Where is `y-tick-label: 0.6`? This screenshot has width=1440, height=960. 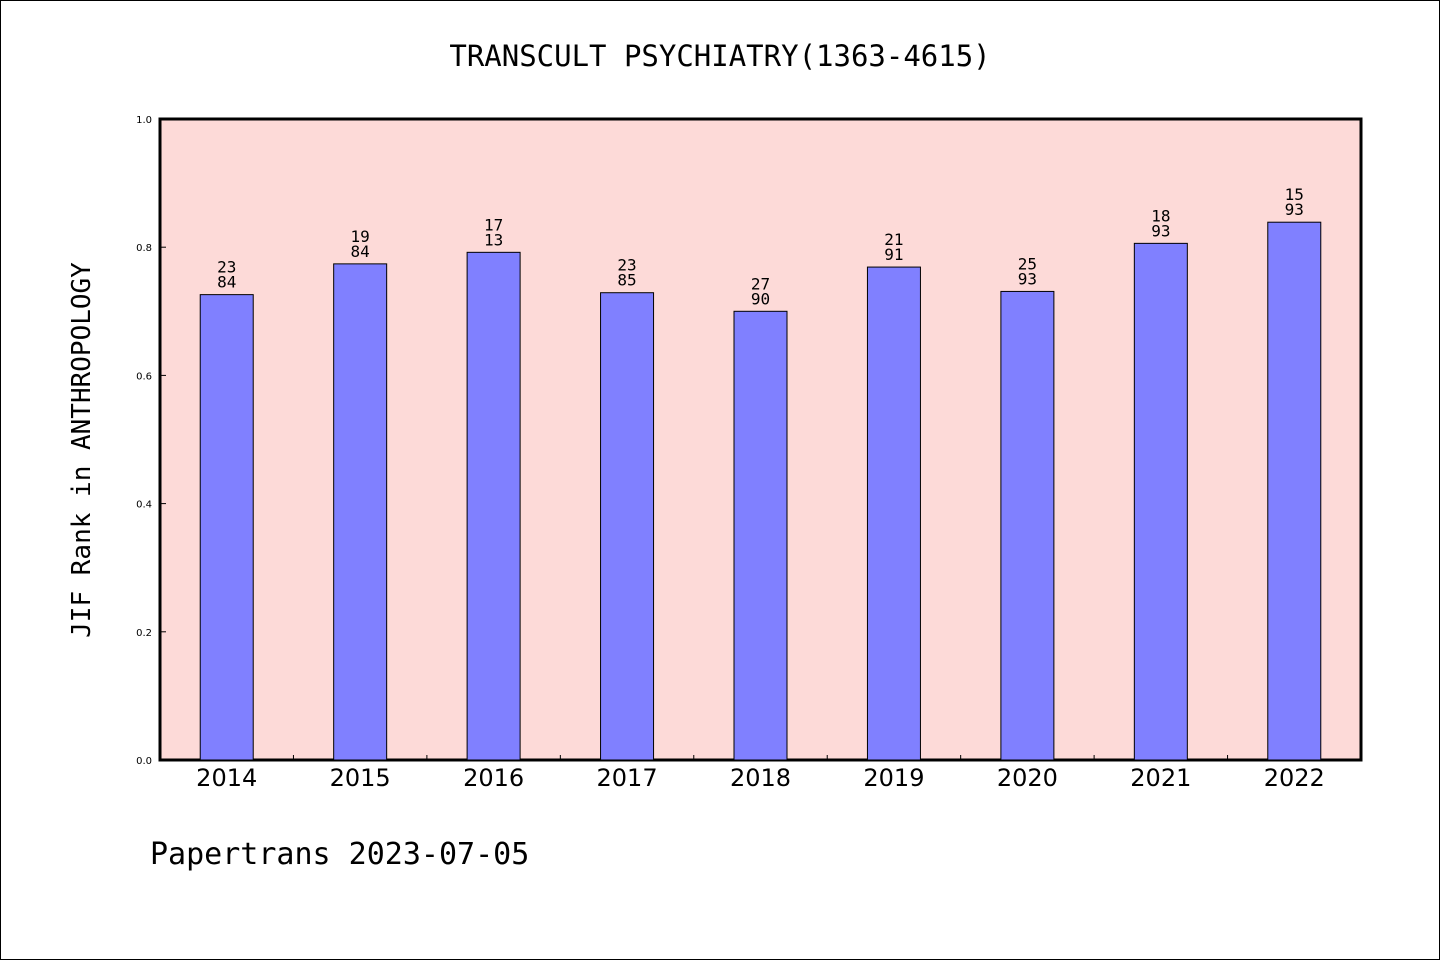 y-tick-label: 0.6 is located at coordinates (144, 376).